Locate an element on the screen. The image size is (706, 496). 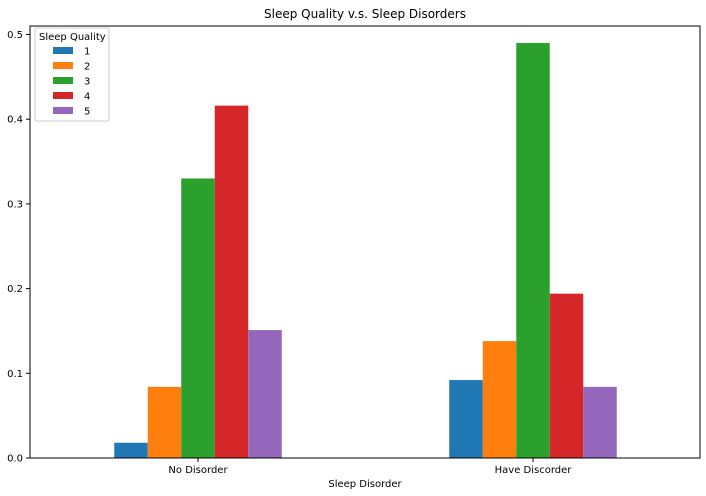
legend-items: 1 2 3 4 5 is located at coordinates (71, 82).